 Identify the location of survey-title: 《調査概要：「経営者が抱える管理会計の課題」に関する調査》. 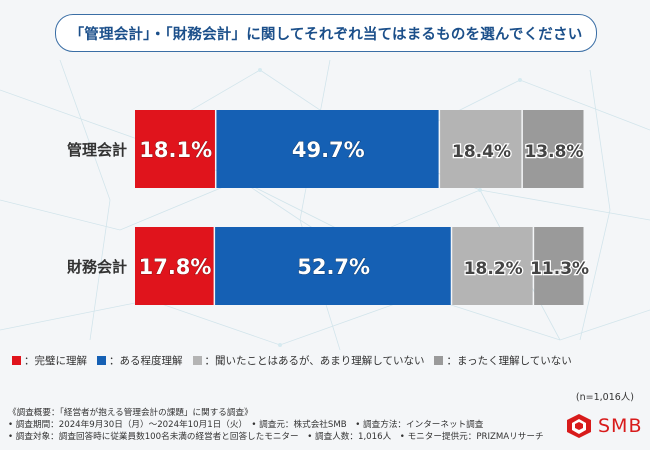
(130, 413).